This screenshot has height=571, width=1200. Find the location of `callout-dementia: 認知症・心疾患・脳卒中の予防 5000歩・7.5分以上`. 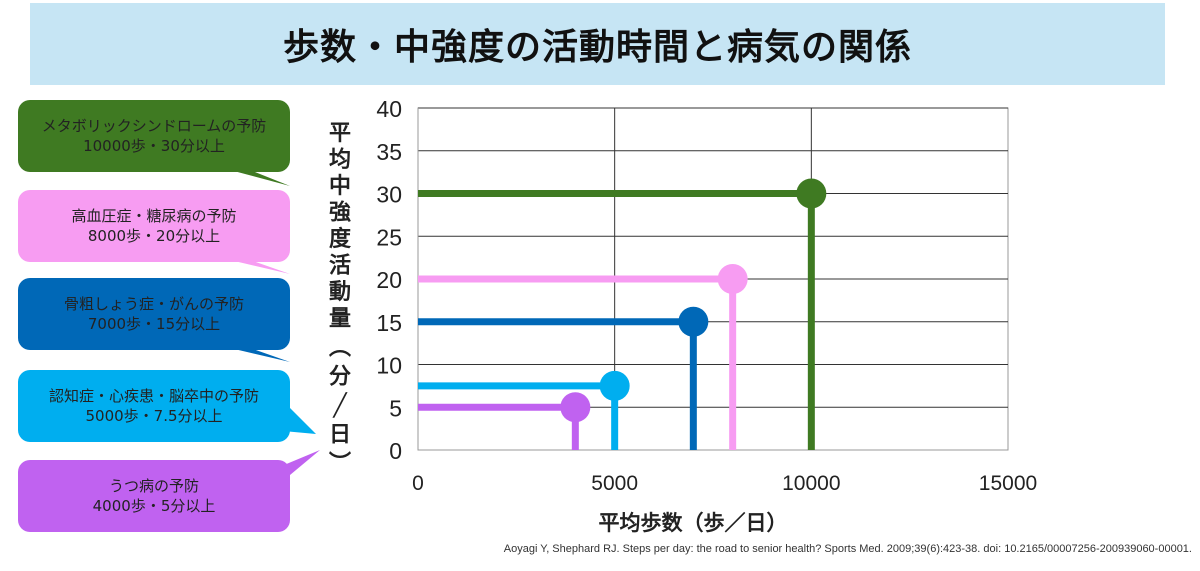

callout-dementia: 認知症・心疾患・脳卒中の予防 5000歩・7.5分以上 is located at coordinates (154, 406).